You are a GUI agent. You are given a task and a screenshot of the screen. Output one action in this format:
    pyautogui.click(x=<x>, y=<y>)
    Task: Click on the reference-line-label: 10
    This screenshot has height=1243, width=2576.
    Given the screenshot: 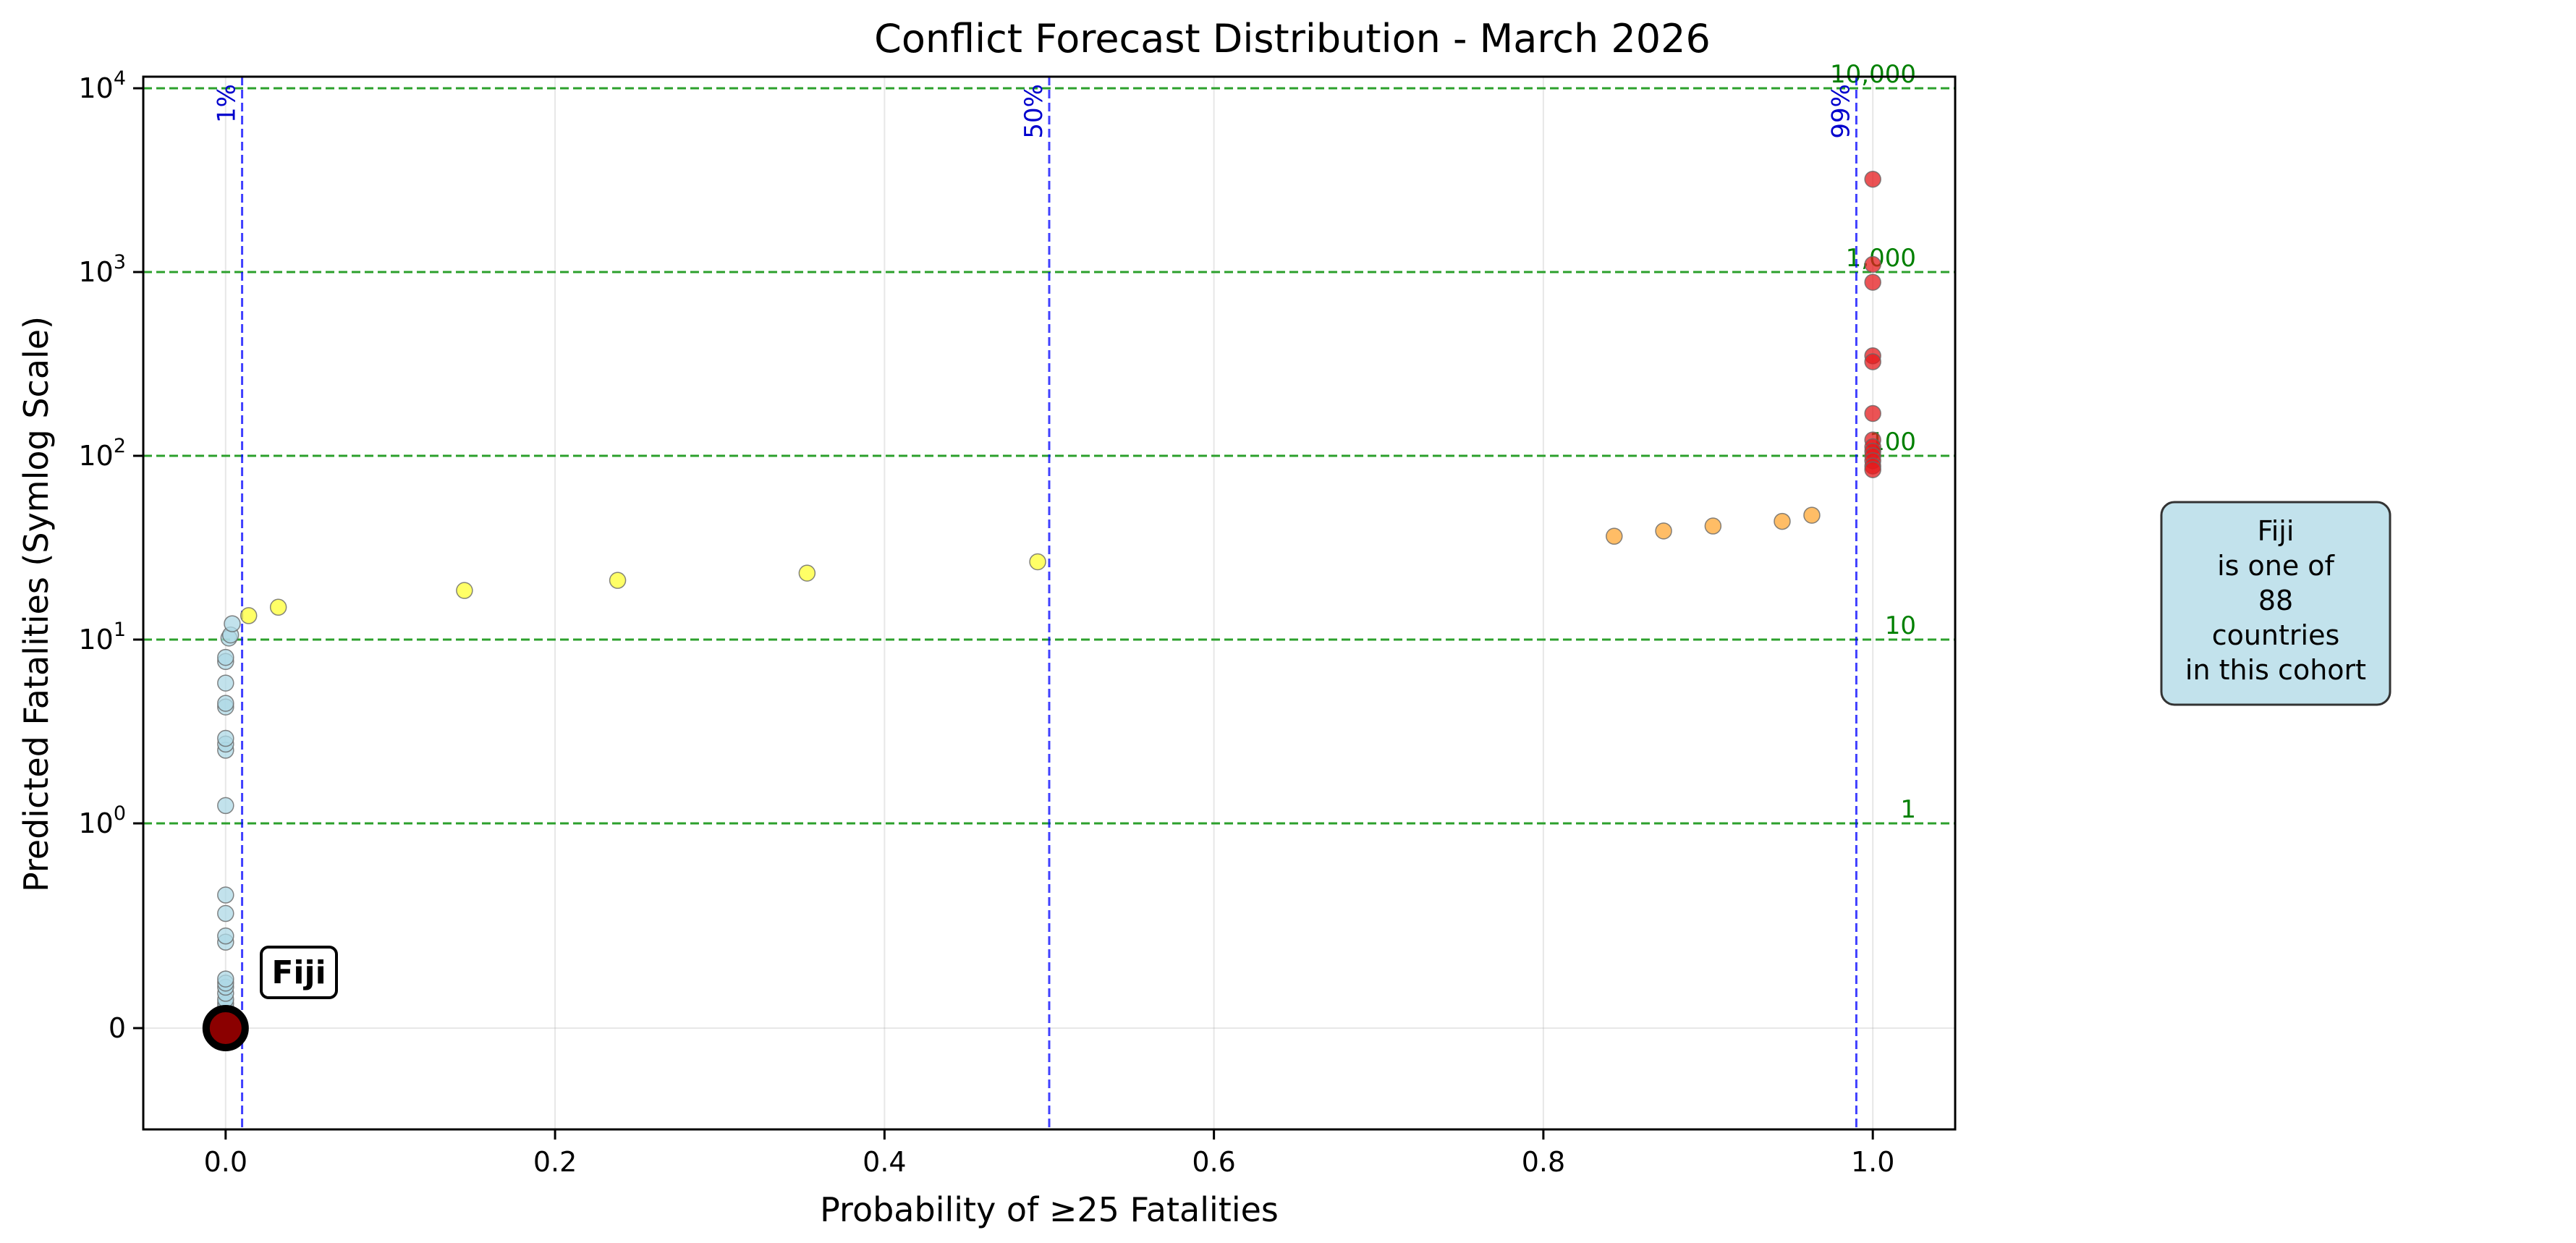 What is the action you would take?
    pyautogui.click(x=1900, y=625)
    